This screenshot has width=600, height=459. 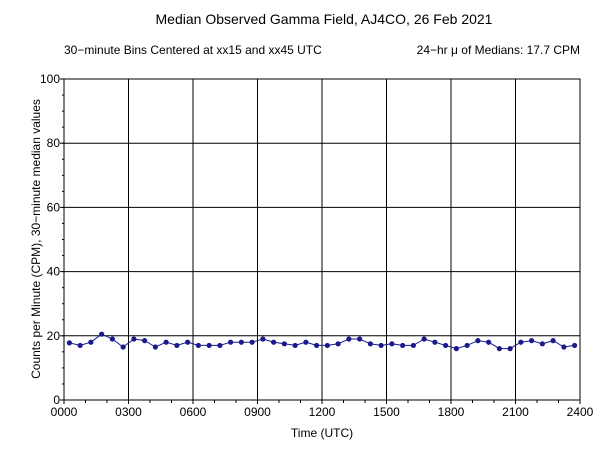 What do you see at coordinates (515, 412) in the screenshot?
I see `x-tick-label: 2100` at bounding box center [515, 412].